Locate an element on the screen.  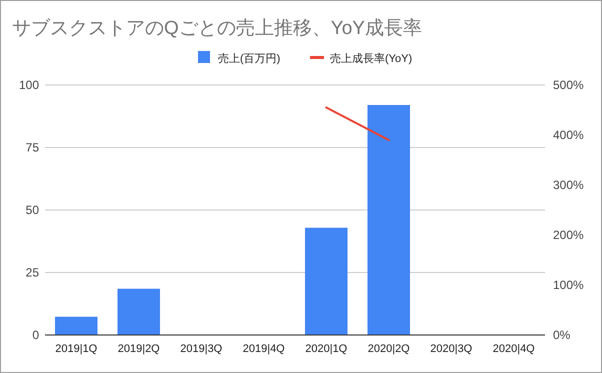
legend-label: 売上(百万円) is located at coordinates (249, 58).